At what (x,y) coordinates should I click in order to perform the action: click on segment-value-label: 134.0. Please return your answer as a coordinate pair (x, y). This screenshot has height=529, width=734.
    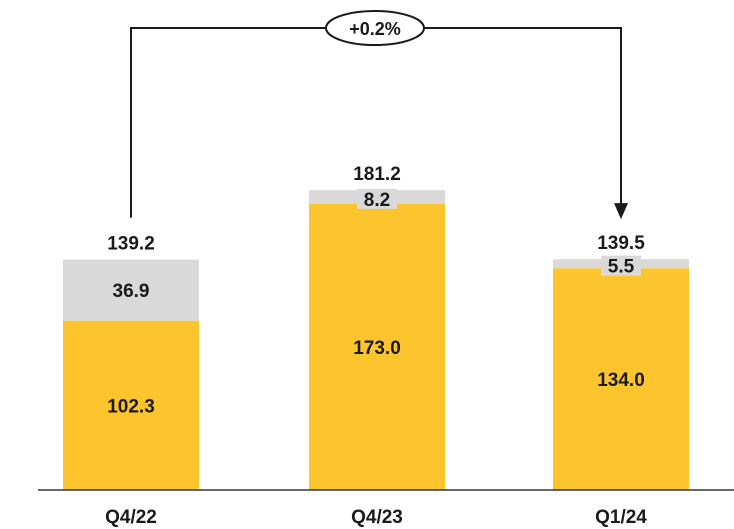
    Looking at the image, I should click on (621, 380).